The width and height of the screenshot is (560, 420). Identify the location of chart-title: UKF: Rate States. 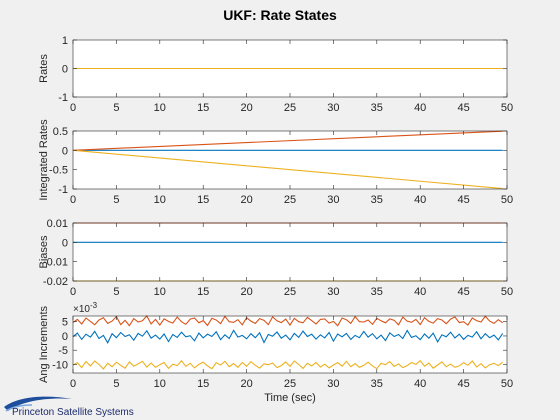
(280, 15).